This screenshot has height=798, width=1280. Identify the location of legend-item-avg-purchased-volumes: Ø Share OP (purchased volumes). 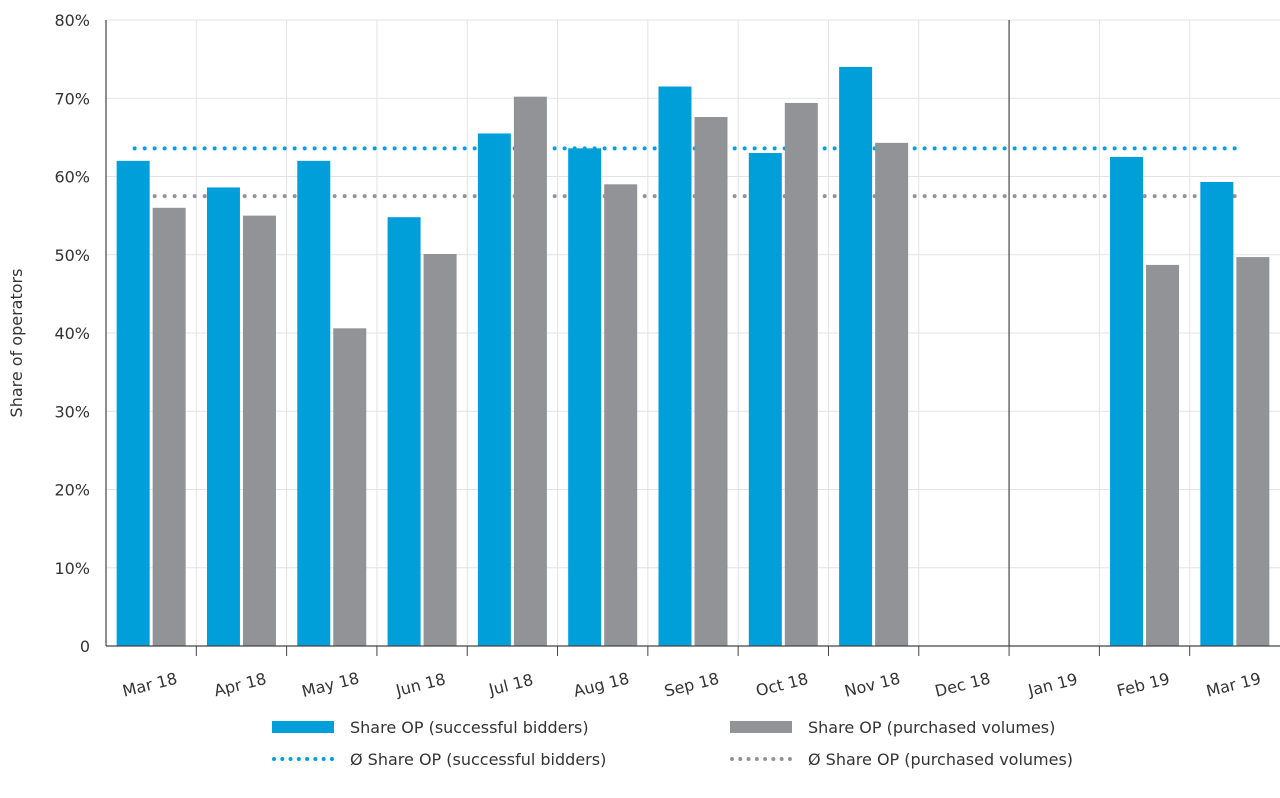
(901, 759).